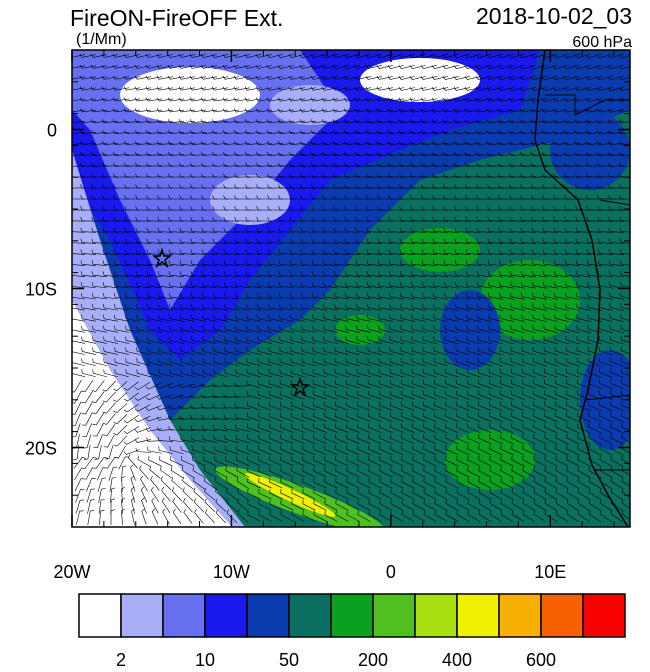 This screenshot has height=672, width=650. Describe the element at coordinates (373, 658) in the screenshot. I see `colorbar-label: 200` at that location.